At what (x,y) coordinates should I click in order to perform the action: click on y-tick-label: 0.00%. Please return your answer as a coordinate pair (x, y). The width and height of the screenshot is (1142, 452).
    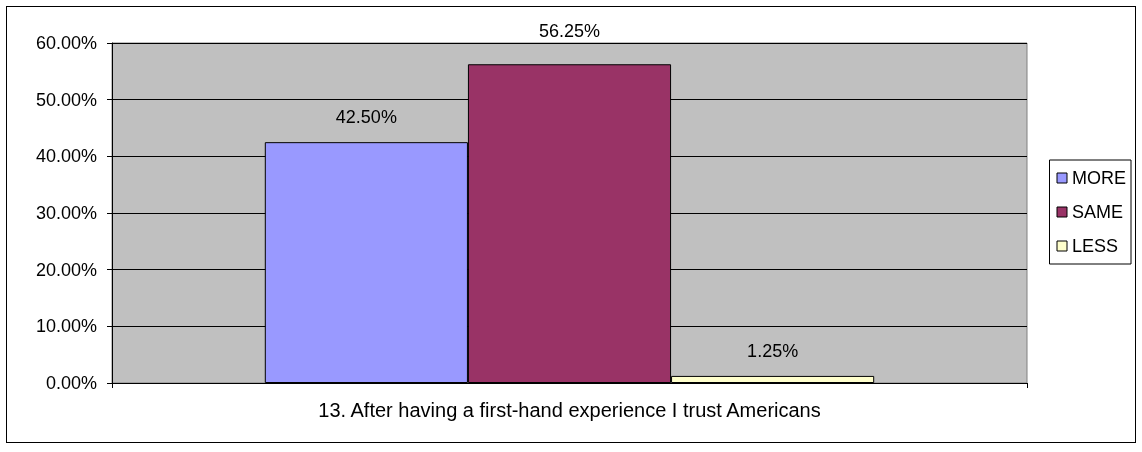
    Looking at the image, I should click on (71, 383).